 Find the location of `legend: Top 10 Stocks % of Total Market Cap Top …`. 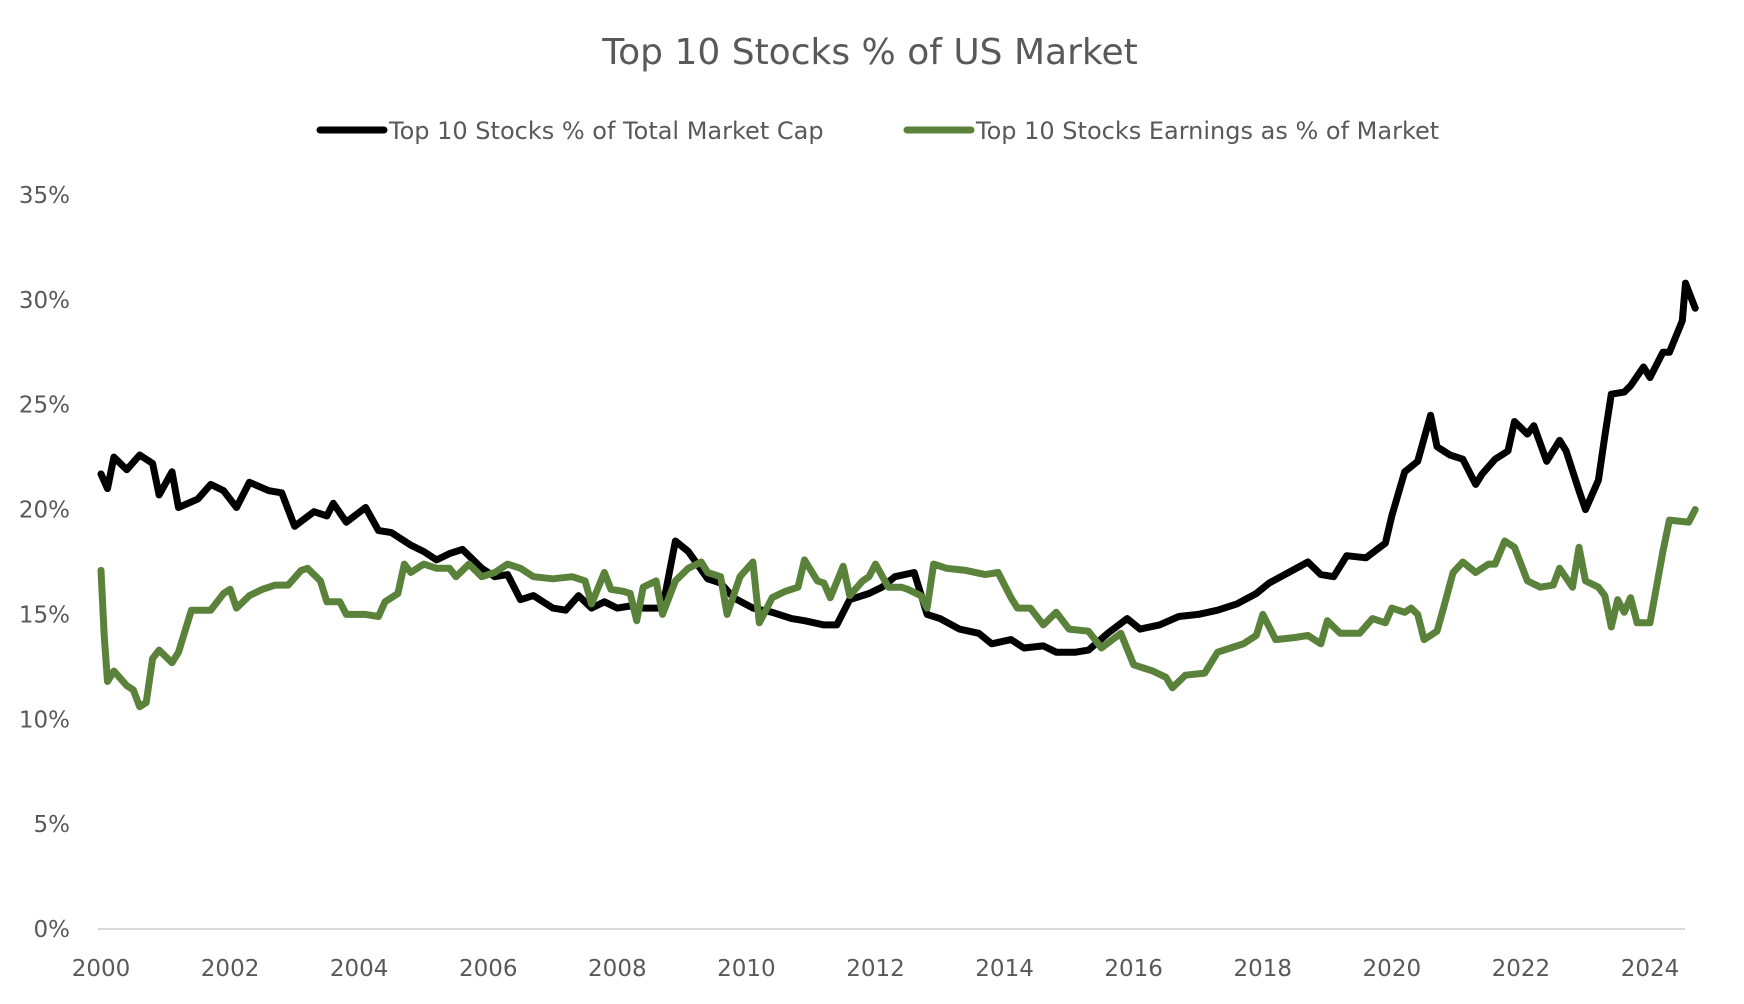

legend: Top 10 Stocks % of Total Market Cap Top … is located at coordinates (877, 131).